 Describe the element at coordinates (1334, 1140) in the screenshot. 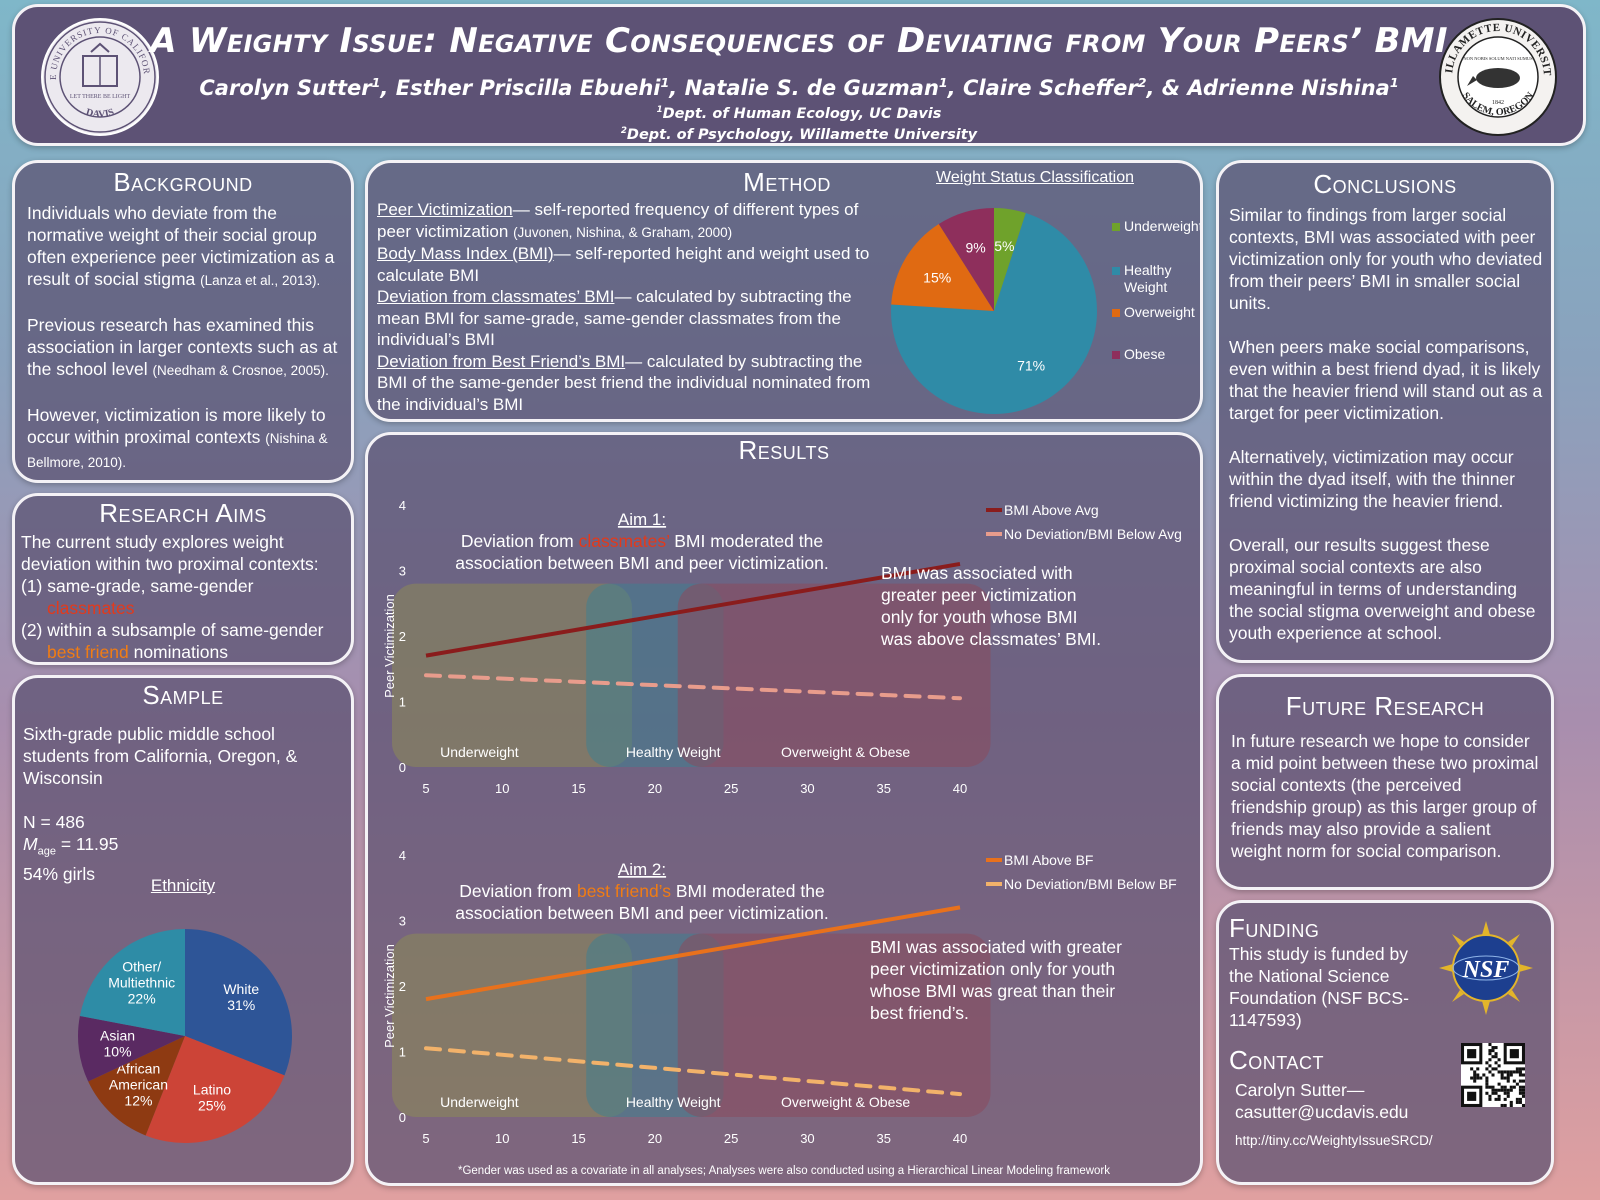

I see `contact-url-link: http://tiny.cc/WeightyIssueSRCD/` at that location.